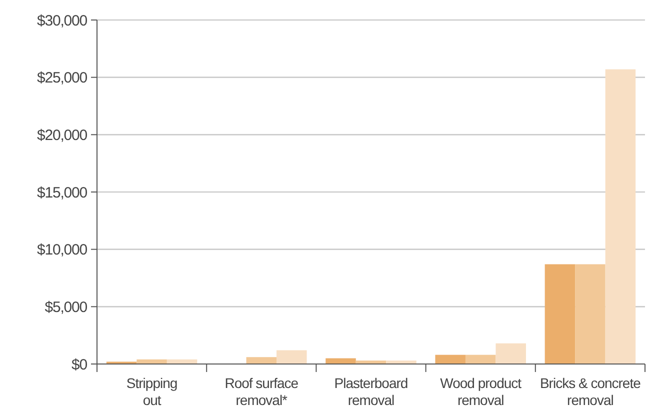  What do you see at coordinates (62, 193) in the screenshot?
I see `y-tick-label: $15,000` at bounding box center [62, 193].